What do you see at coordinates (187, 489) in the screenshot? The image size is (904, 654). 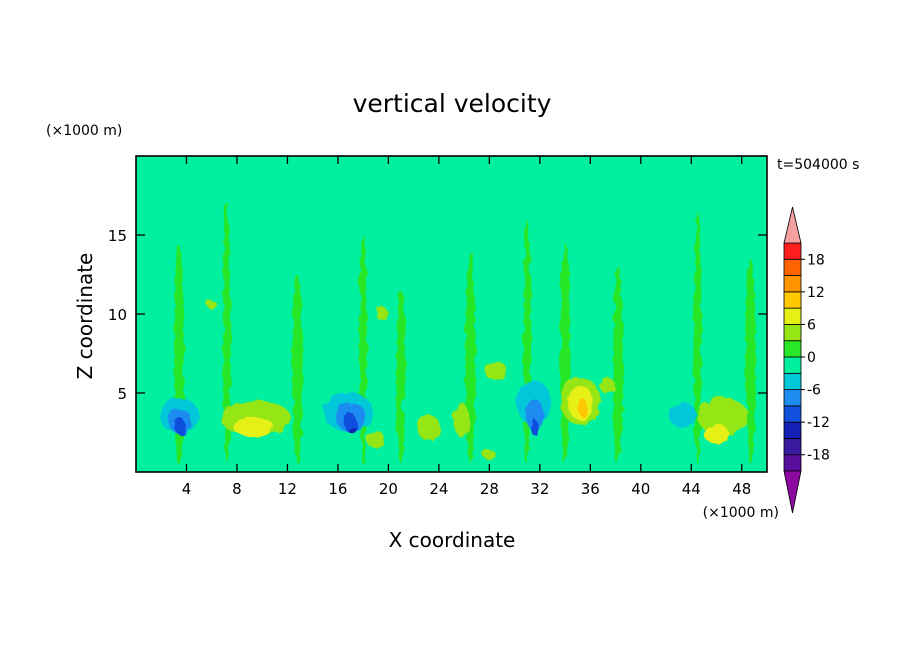 I see `x-tick-label: 4` at bounding box center [187, 489].